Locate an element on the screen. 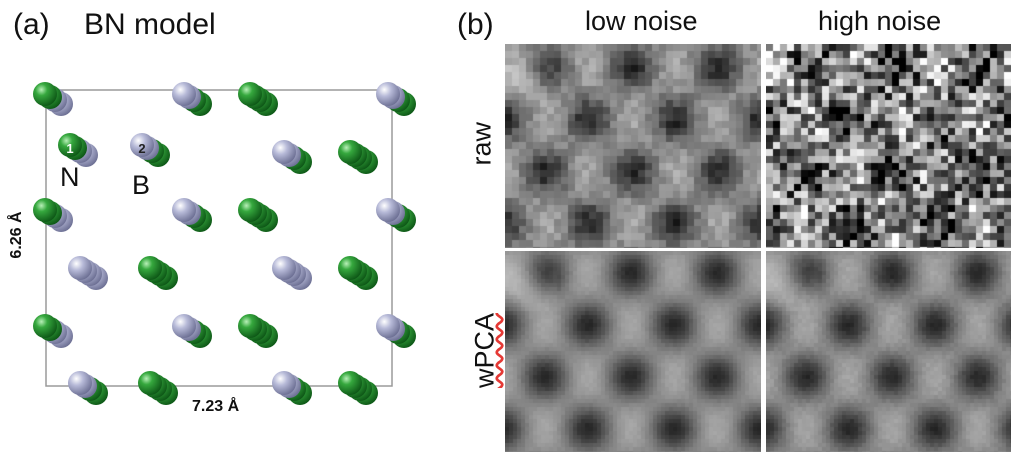 This screenshot has height=452, width=1017. panel-a-title: BN model is located at coordinates (150, 24).